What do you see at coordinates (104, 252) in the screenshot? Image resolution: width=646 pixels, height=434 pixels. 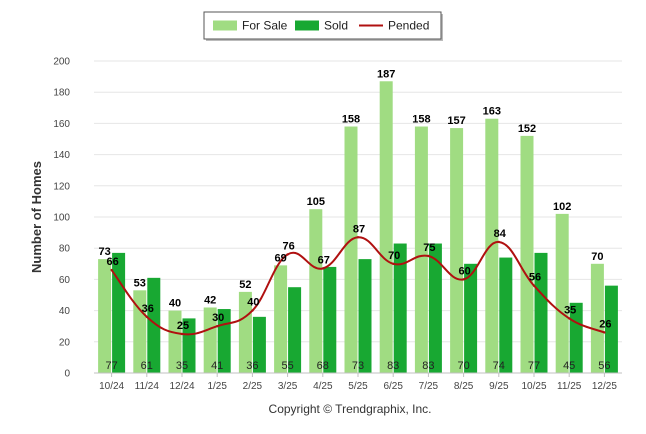 I see `label-for-sale-10/24: 73` at bounding box center [104, 252].